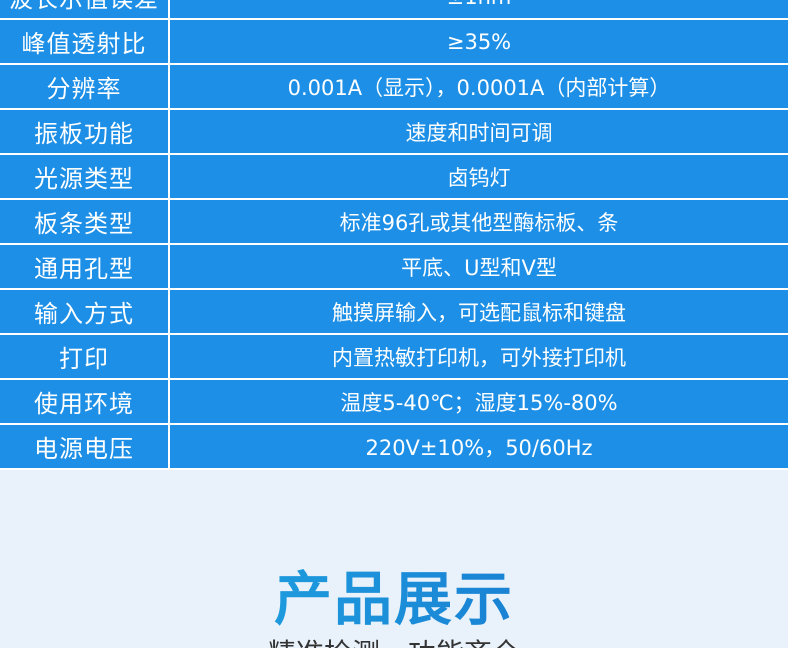 This screenshot has width=790, height=648. I want to click on row-label: 通用孔型, so click(84, 266).